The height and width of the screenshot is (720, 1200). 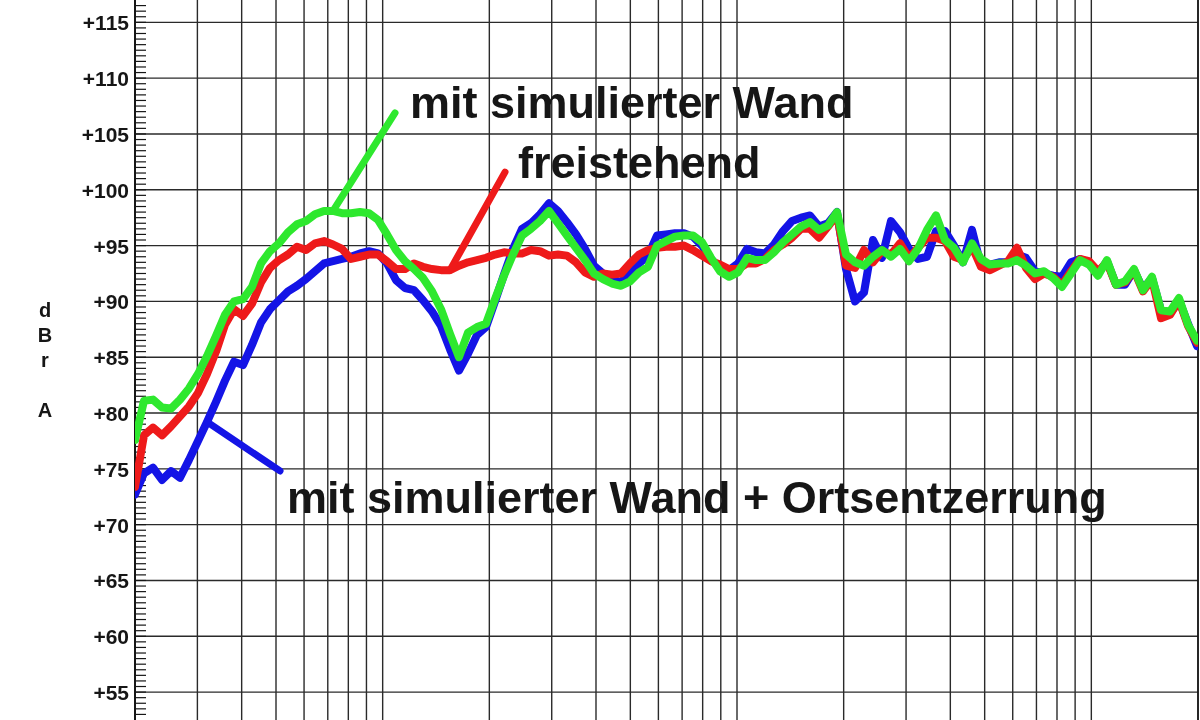 What do you see at coordinates (105, 190) in the screenshot?
I see `y-tick-label: +100` at bounding box center [105, 190].